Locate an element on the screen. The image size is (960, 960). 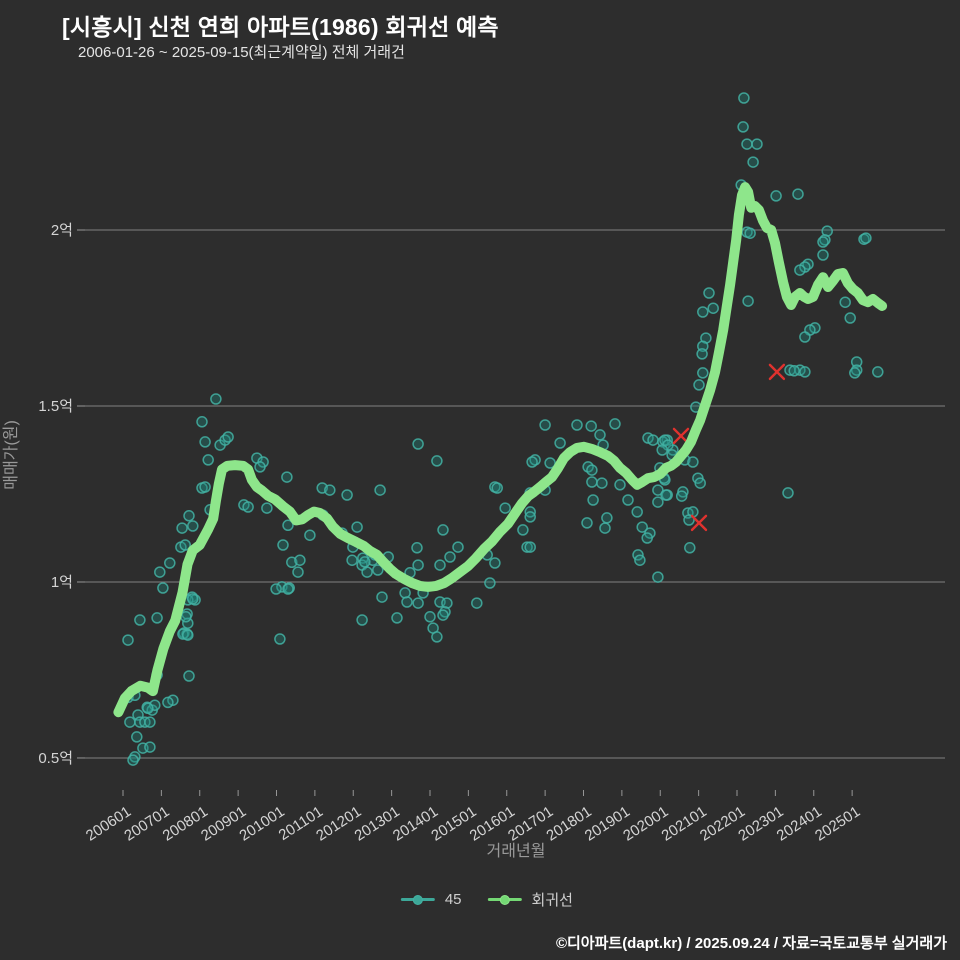
y-tick-label: 1억 is located at coordinates (62, 582).